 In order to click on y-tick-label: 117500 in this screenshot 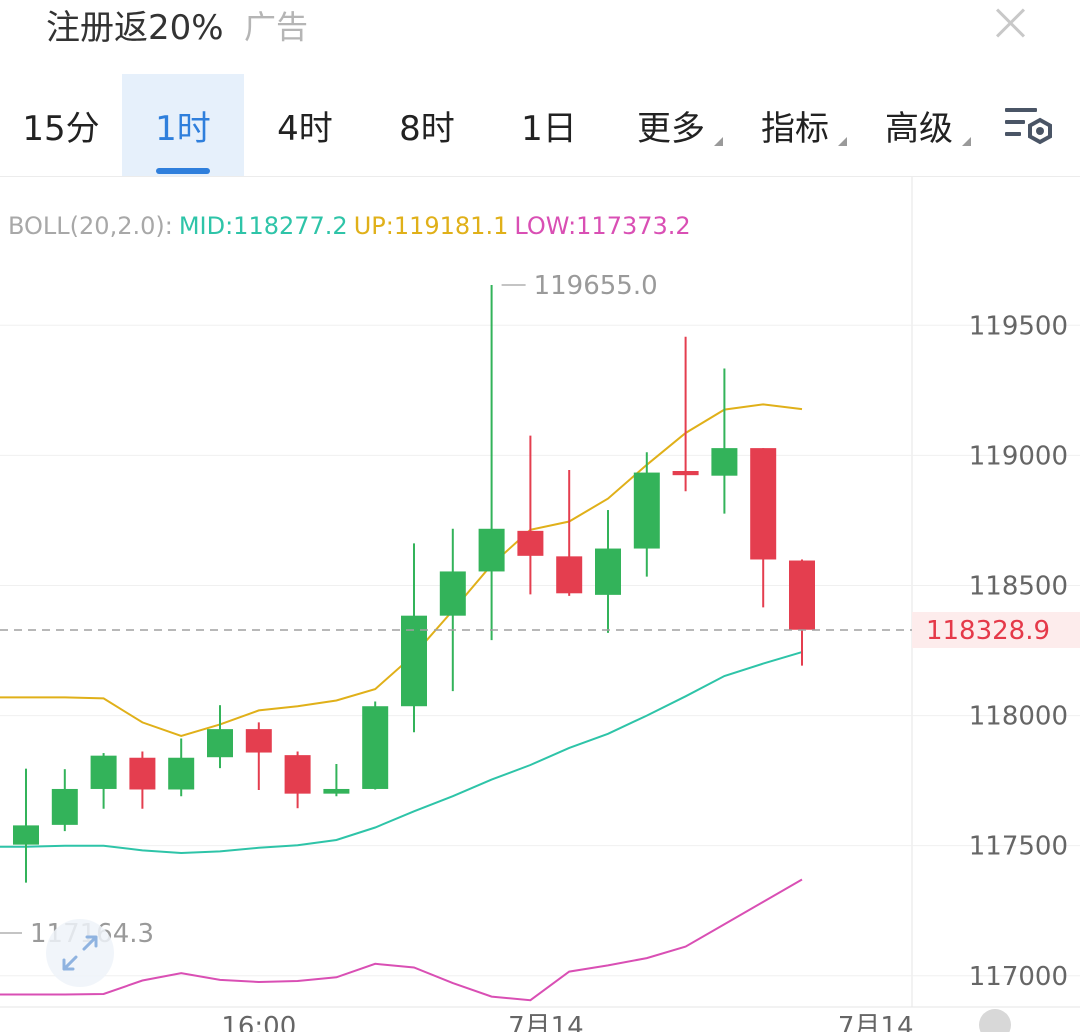, I will do `click(1018, 847)`.